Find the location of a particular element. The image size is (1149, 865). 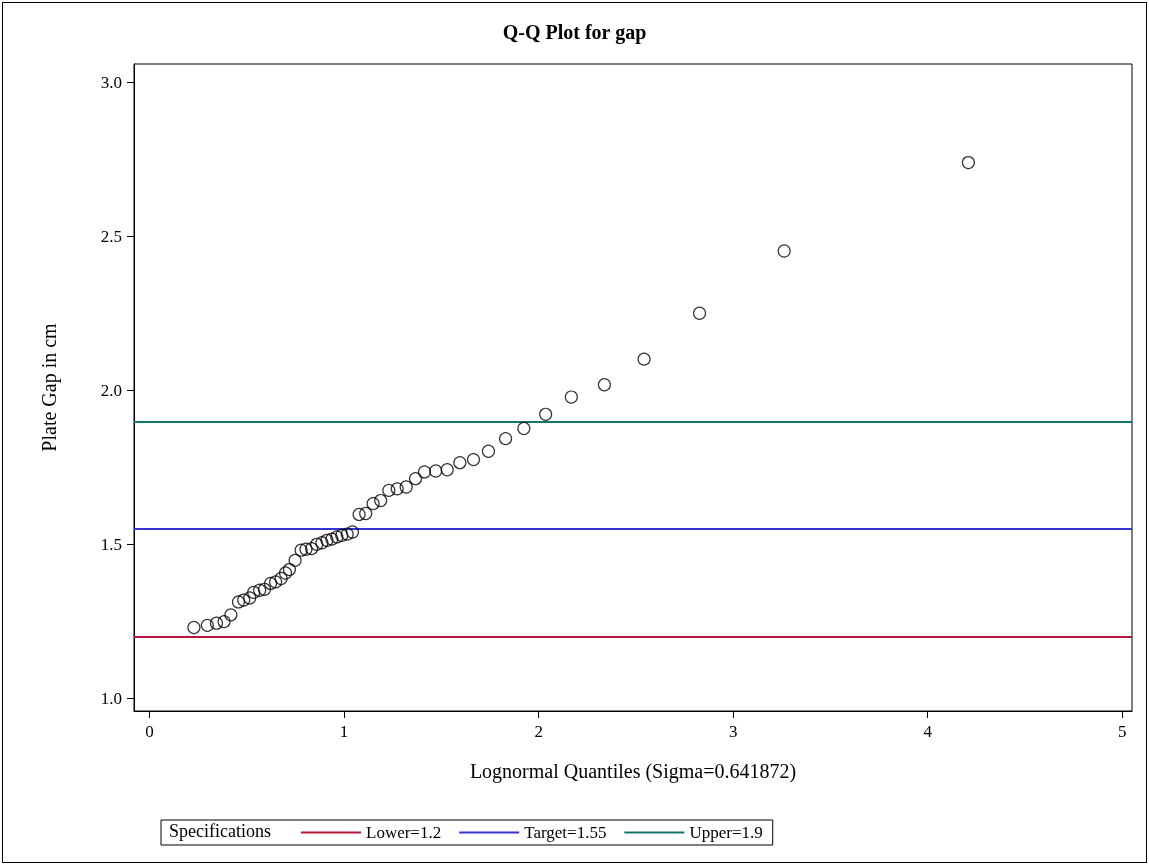

y-tick-label: 2.5 is located at coordinates (111, 237).